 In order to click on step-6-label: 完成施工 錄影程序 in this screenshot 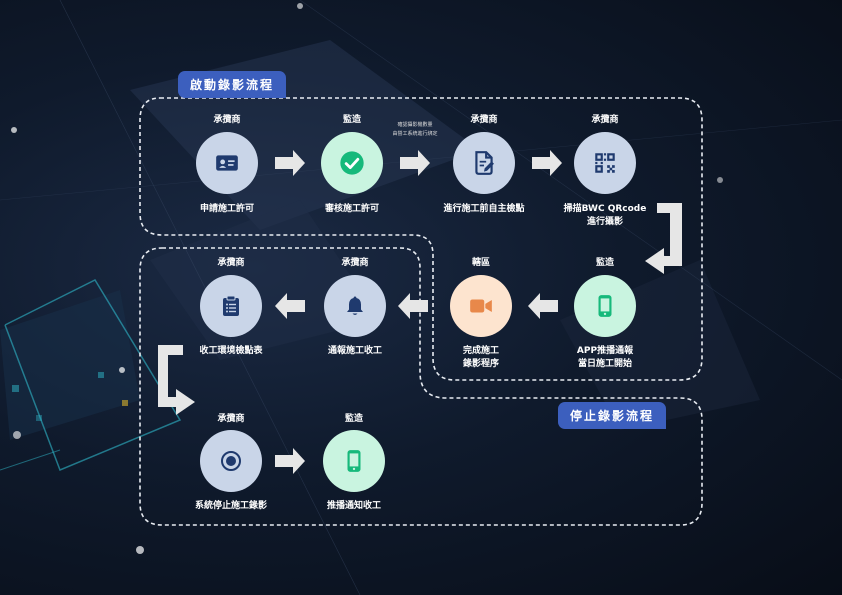, I will do `click(481, 358)`.